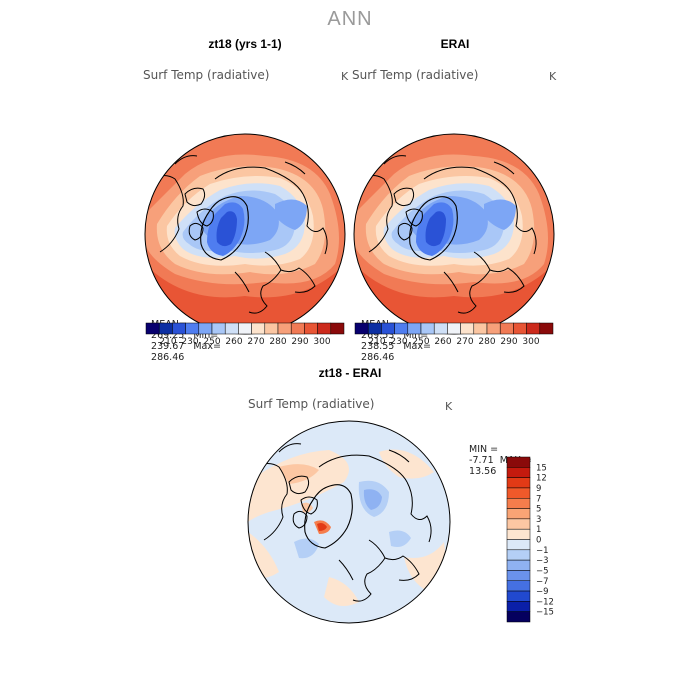 This screenshot has height=700, width=700. What do you see at coordinates (542, 592) in the screenshot?
I see `colorbar-tick-label: −9` at bounding box center [542, 592].